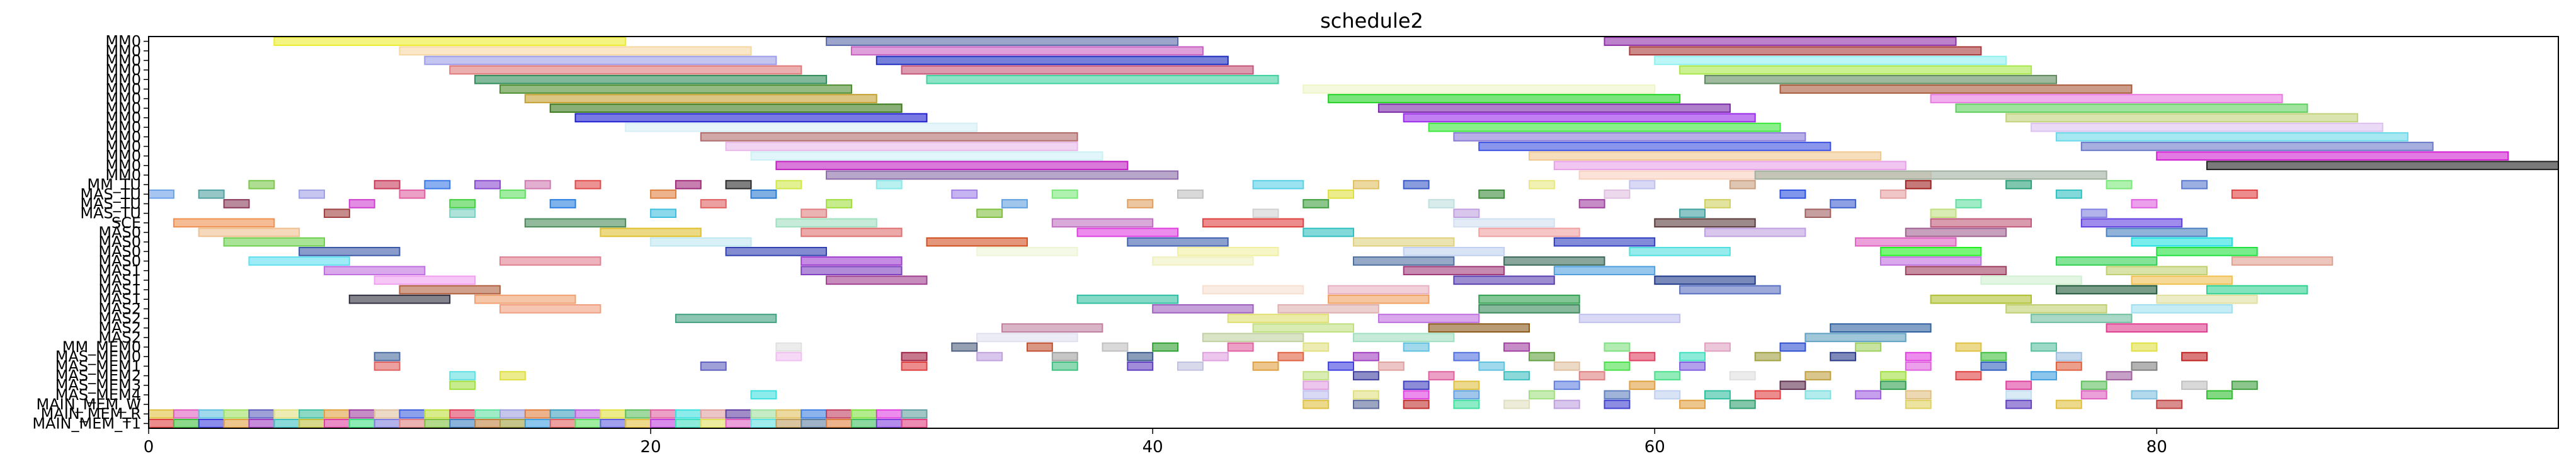 The image size is (2576, 473). Describe the element at coordinates (86, 423) in the screenshot. I see `y-tick-label: MAIN_MEM_T1` at that location.